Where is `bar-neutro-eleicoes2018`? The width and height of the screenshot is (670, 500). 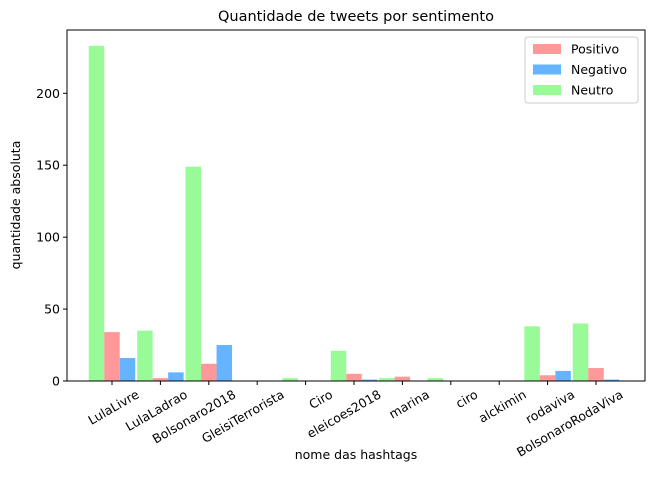 bar-neutro-eleicoes2018 is located at coordinates (338, 365).